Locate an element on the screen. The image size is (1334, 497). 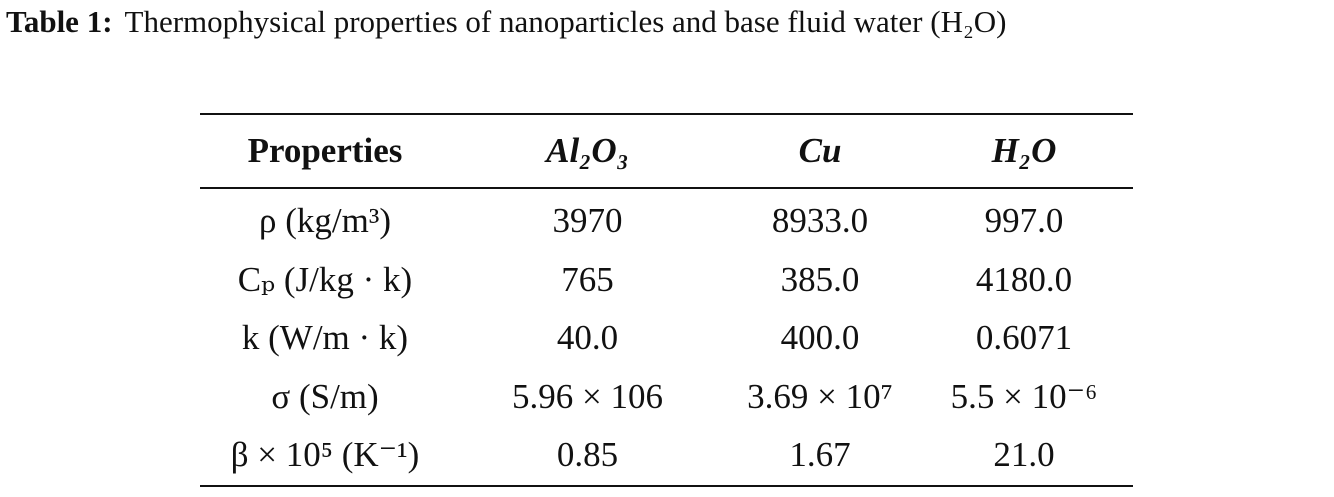
cell: 997.0 is located at coordinates (1024, 221).